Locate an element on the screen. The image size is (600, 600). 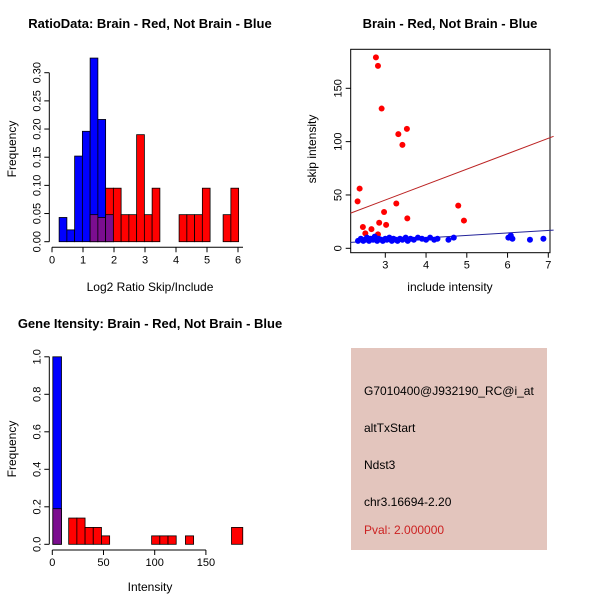
gene-intensity-histogram-plot: 0 50 100 150 0.0 0.2 0.4 0.6 0.8 1.0 is located at coordinates (137, 459).